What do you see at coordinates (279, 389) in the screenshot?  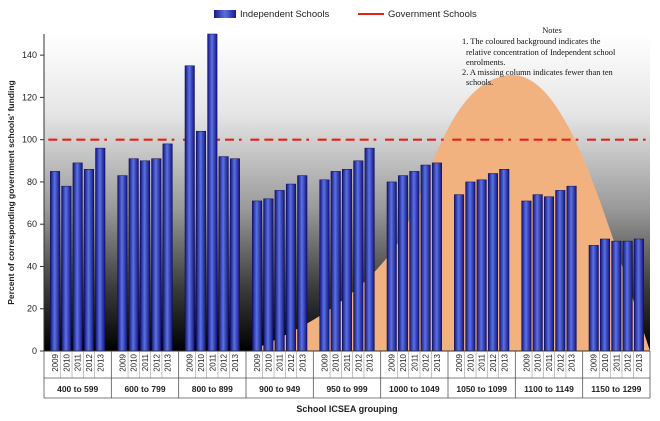 I see `x-tick-label-group: 900 to 949` at bounding box center [279, 389].